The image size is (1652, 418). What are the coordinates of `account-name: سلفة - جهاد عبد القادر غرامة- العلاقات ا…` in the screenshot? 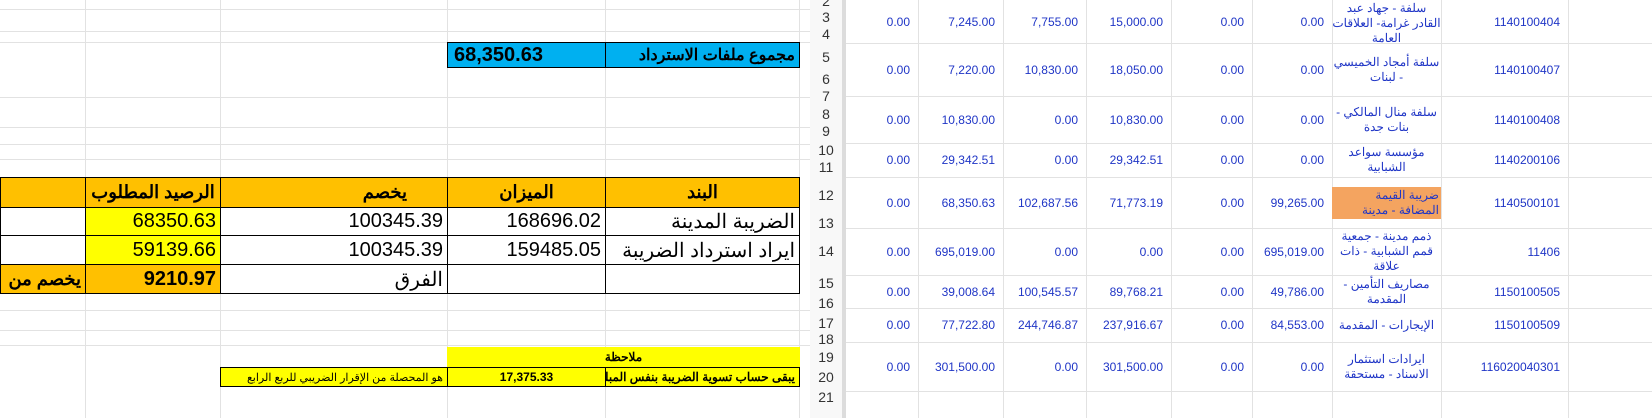 It's located at (1386, 22).